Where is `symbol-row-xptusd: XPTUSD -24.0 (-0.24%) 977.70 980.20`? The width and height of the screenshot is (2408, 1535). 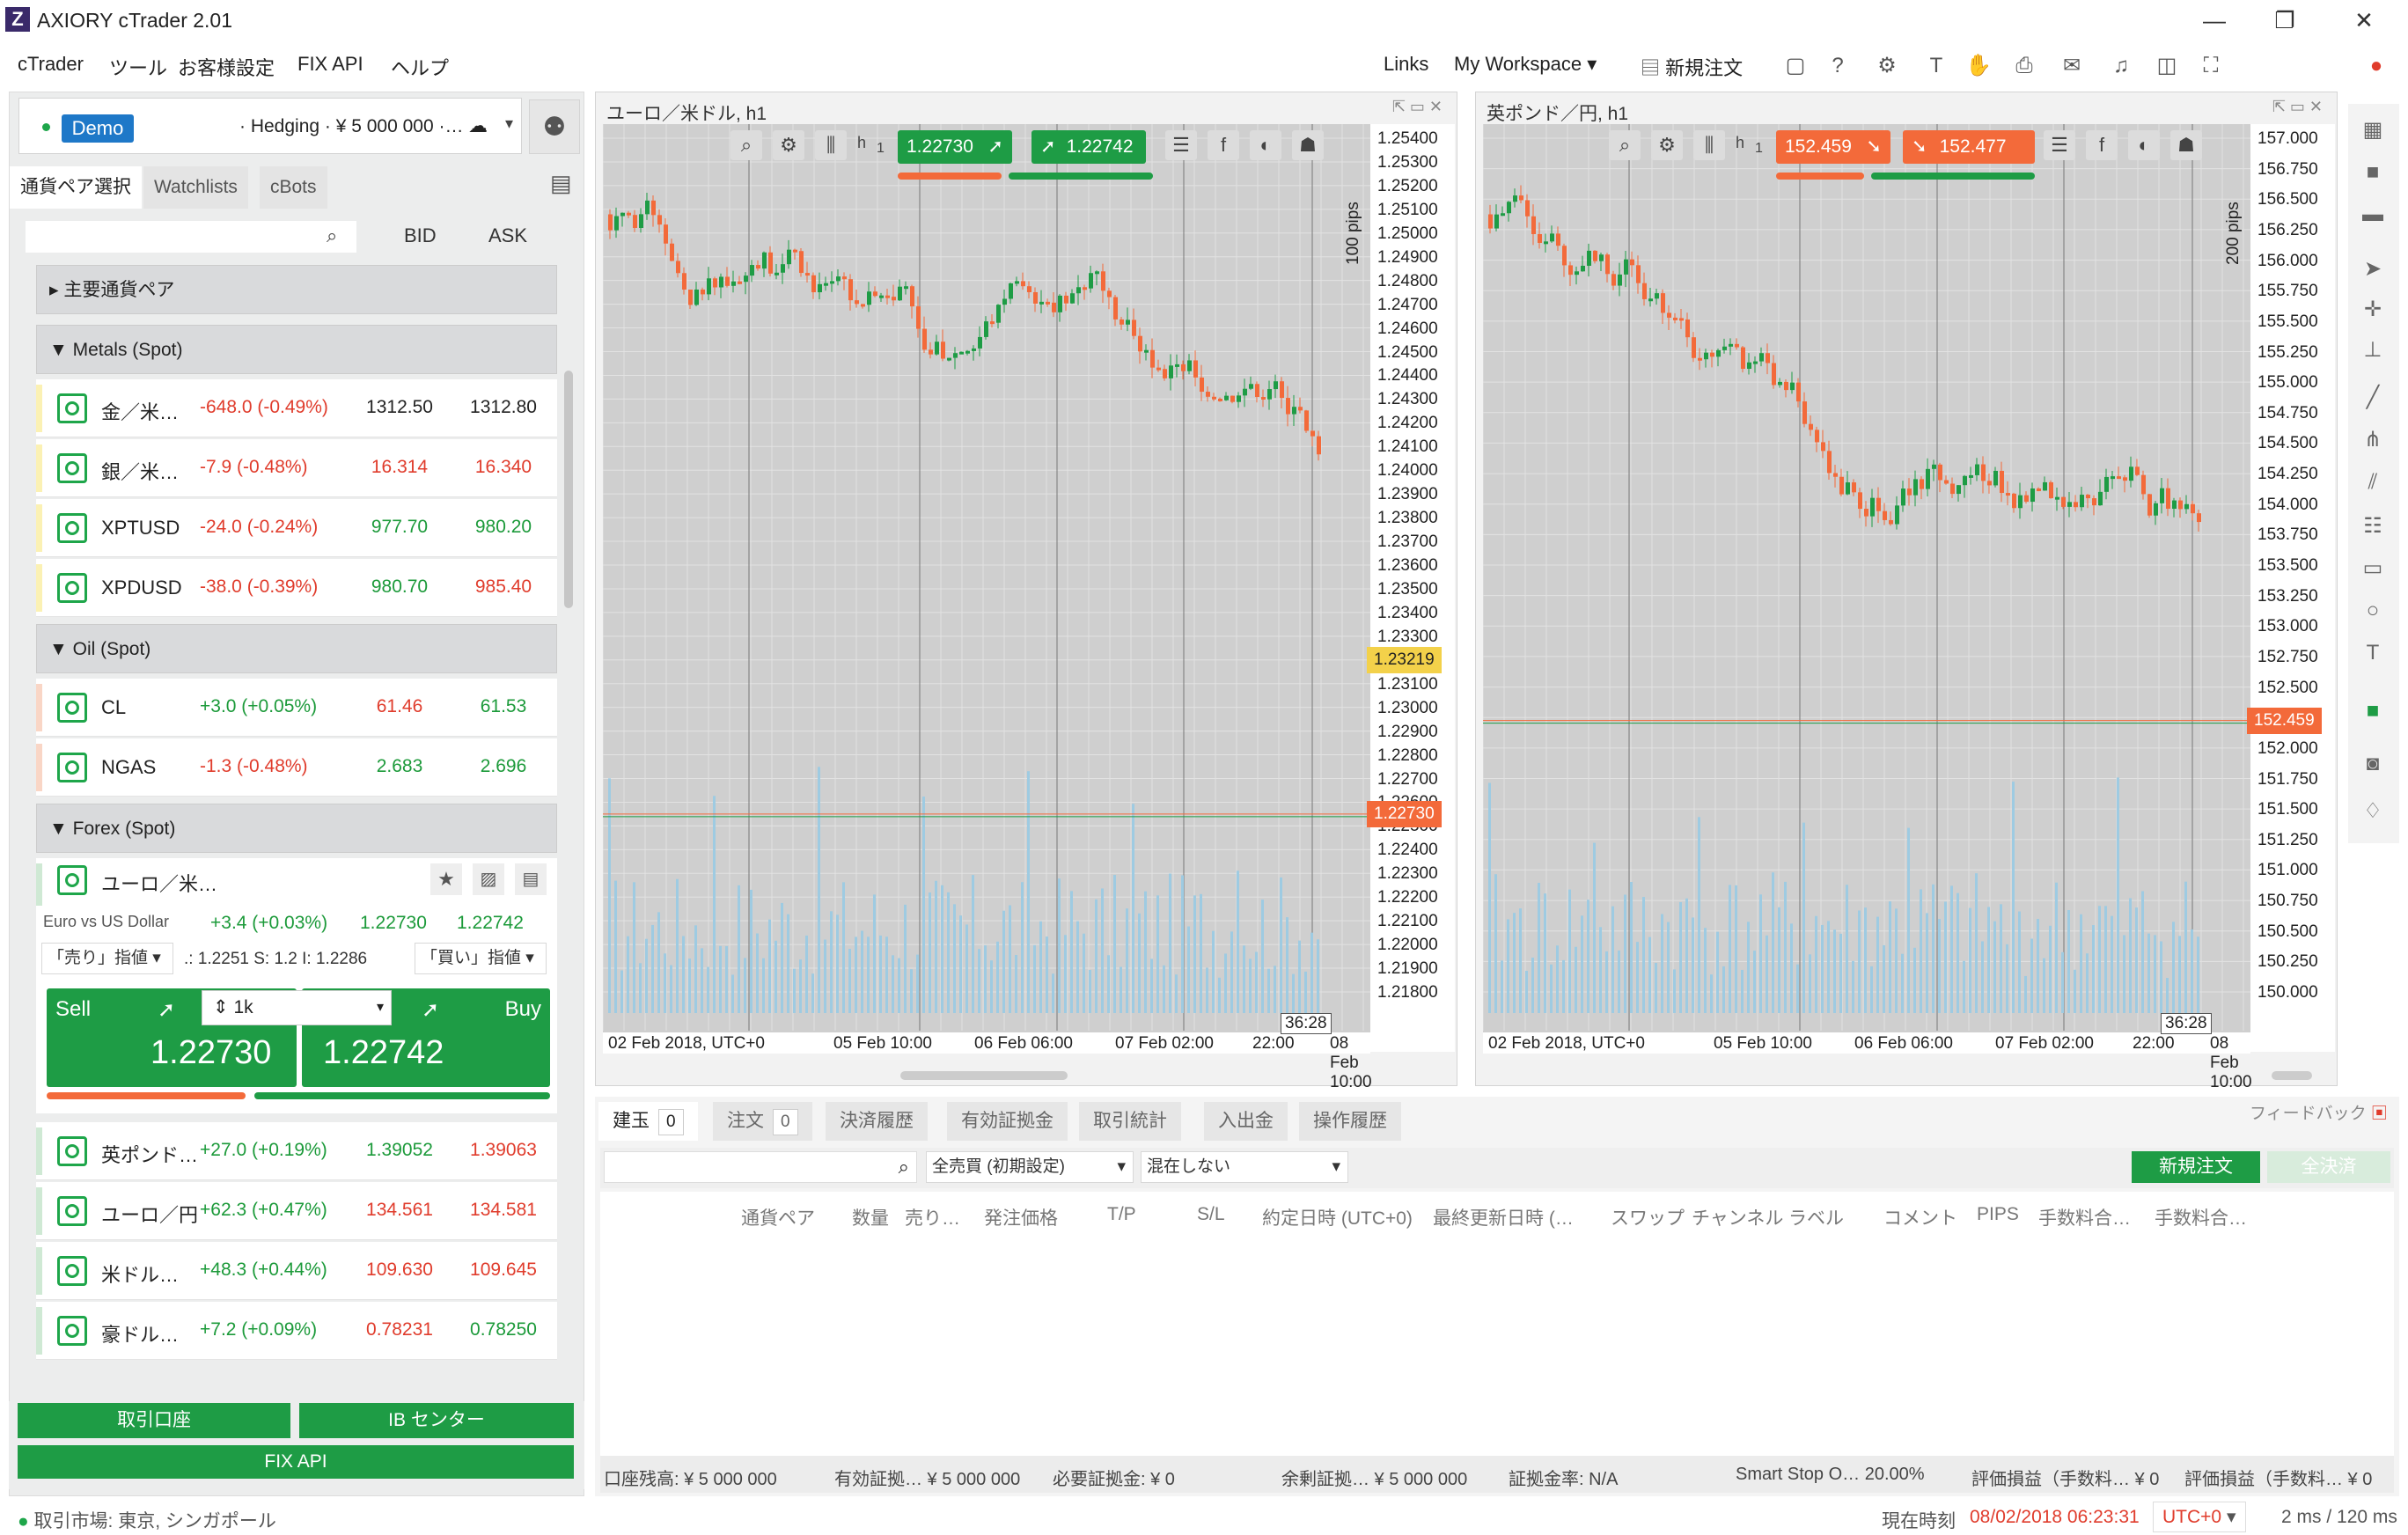 symbol-row-xptusd: XPTUSD -24.0 (-0.24%) 977.70 980.20 is located at coordinates (296, 528).